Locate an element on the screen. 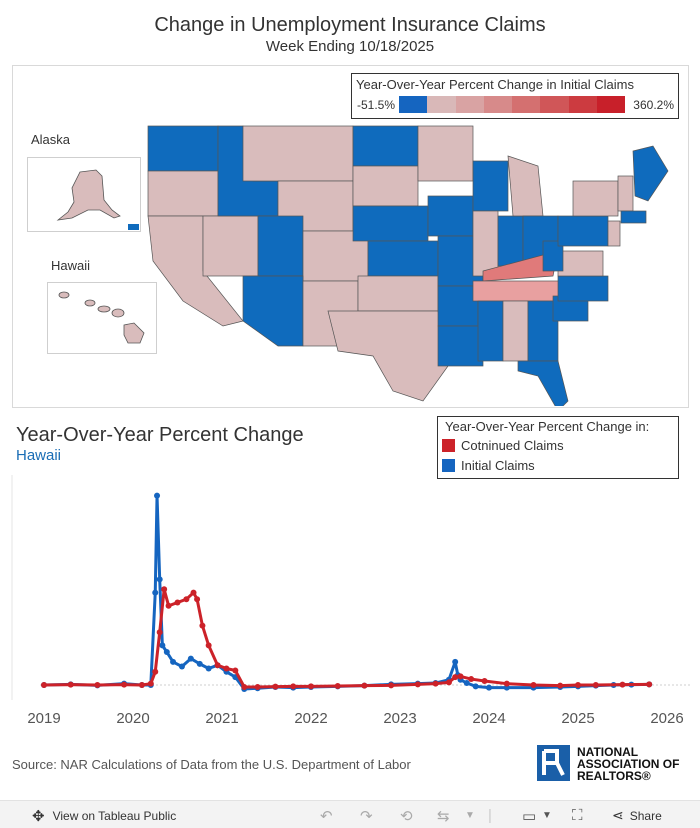  fullscreen-icon: ⛶ is located at coordinates (577, 815).